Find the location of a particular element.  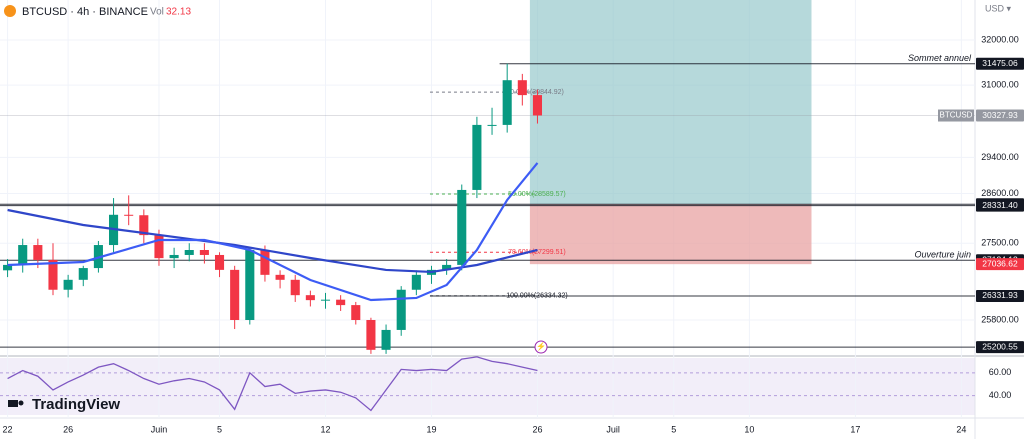

x-tick-label: 10 is located at coordinates (749, 429).